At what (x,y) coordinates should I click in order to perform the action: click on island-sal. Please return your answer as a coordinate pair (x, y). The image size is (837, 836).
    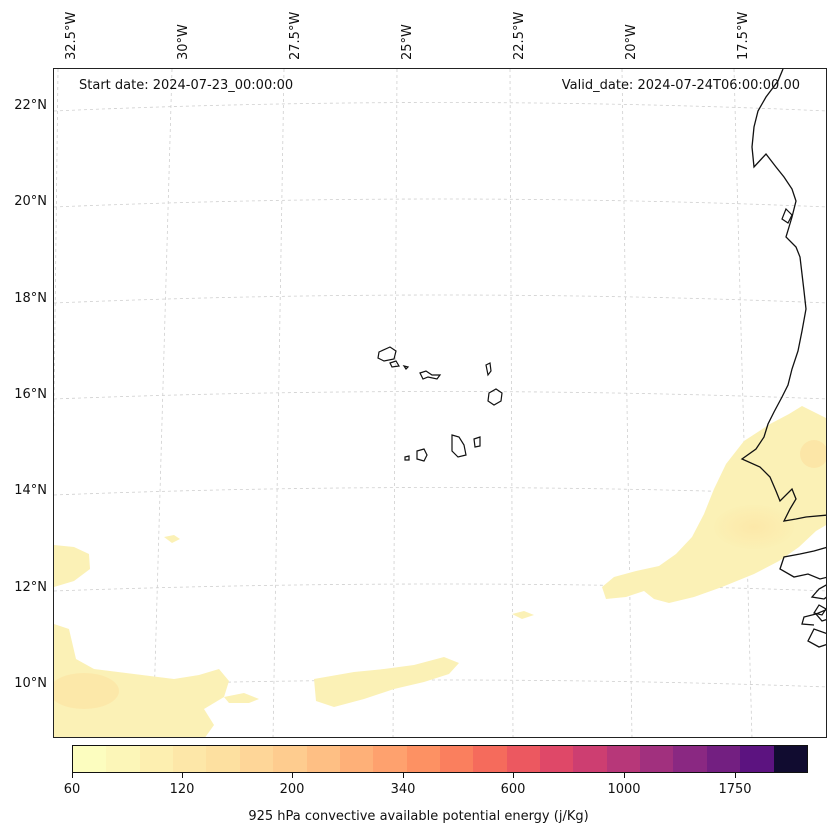
    Looking at the image, I should click on (488, 369).